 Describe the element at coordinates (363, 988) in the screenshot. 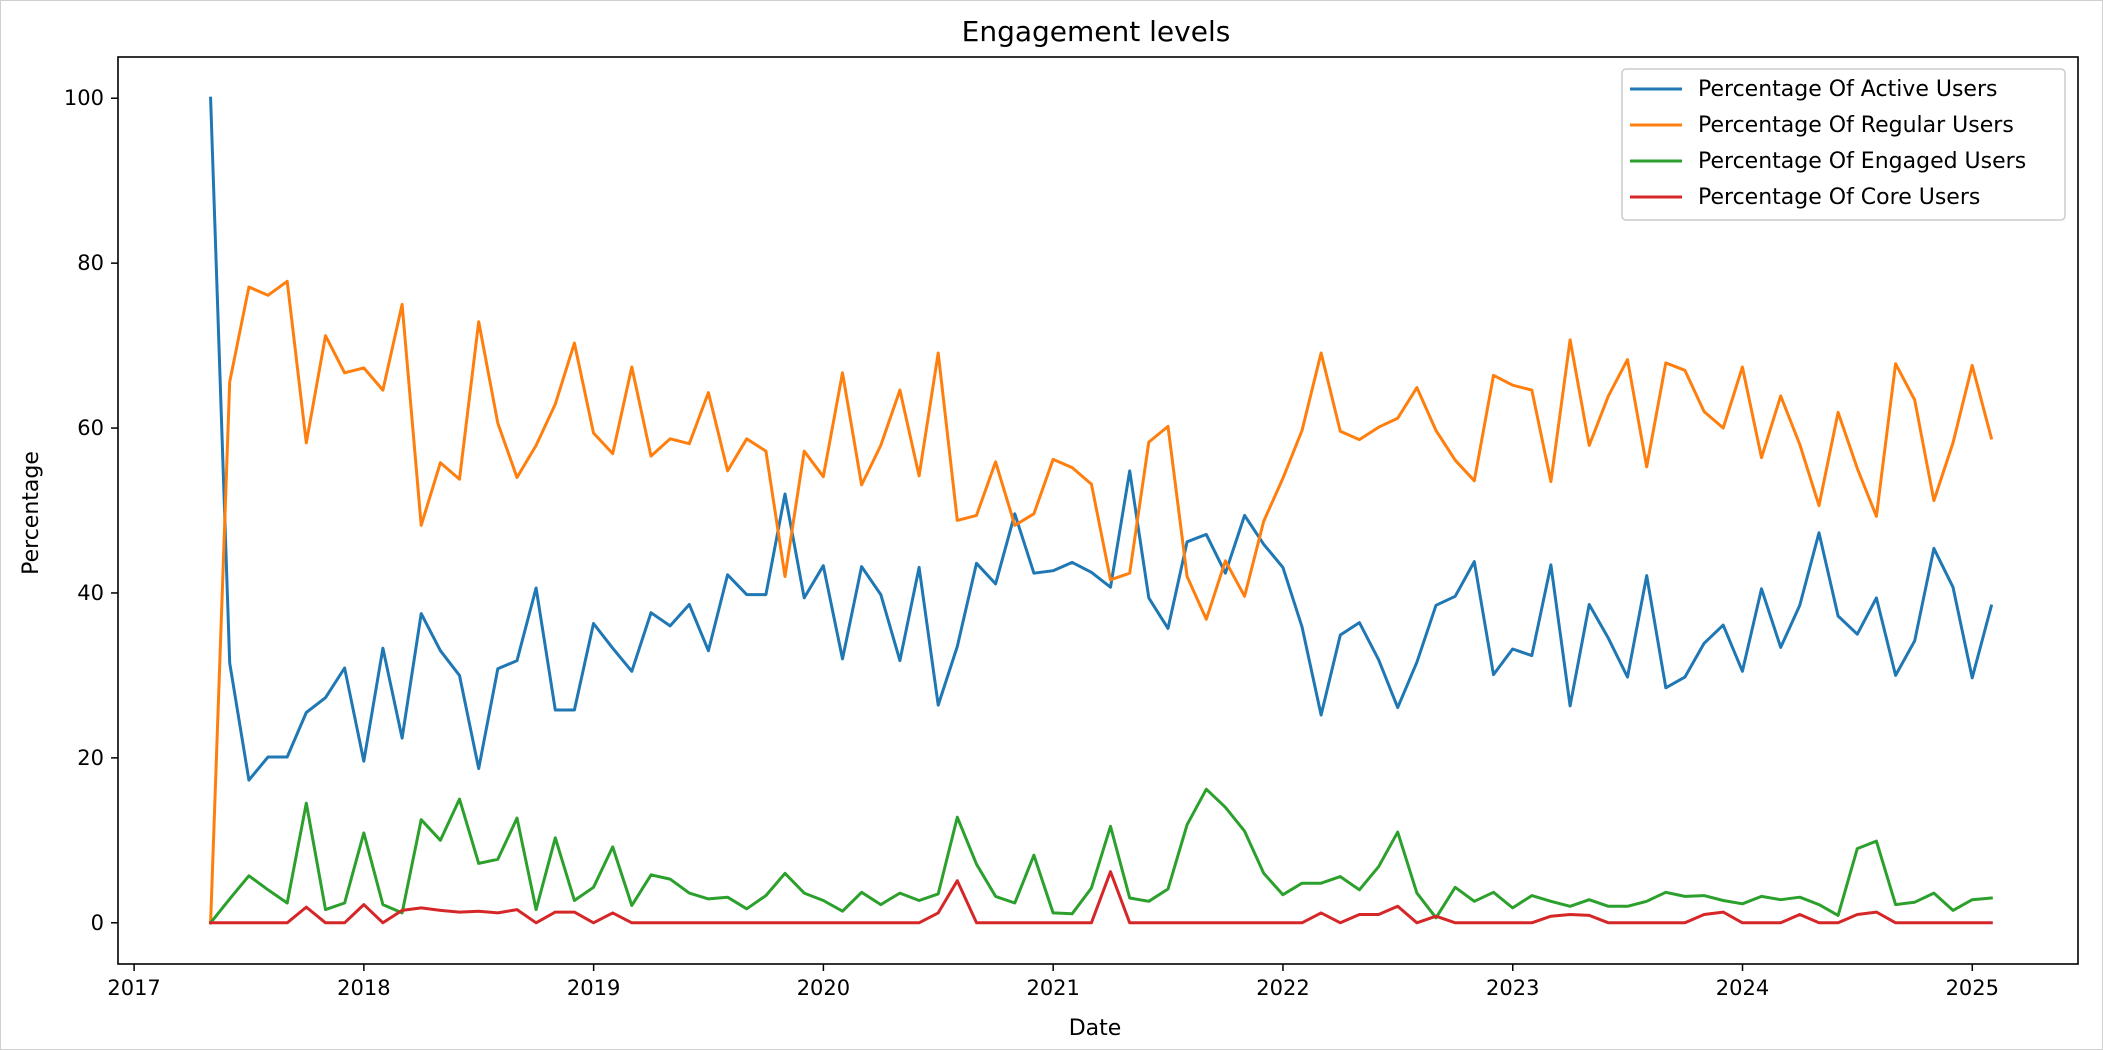

I see `x-tick-label: 2018` at that location.